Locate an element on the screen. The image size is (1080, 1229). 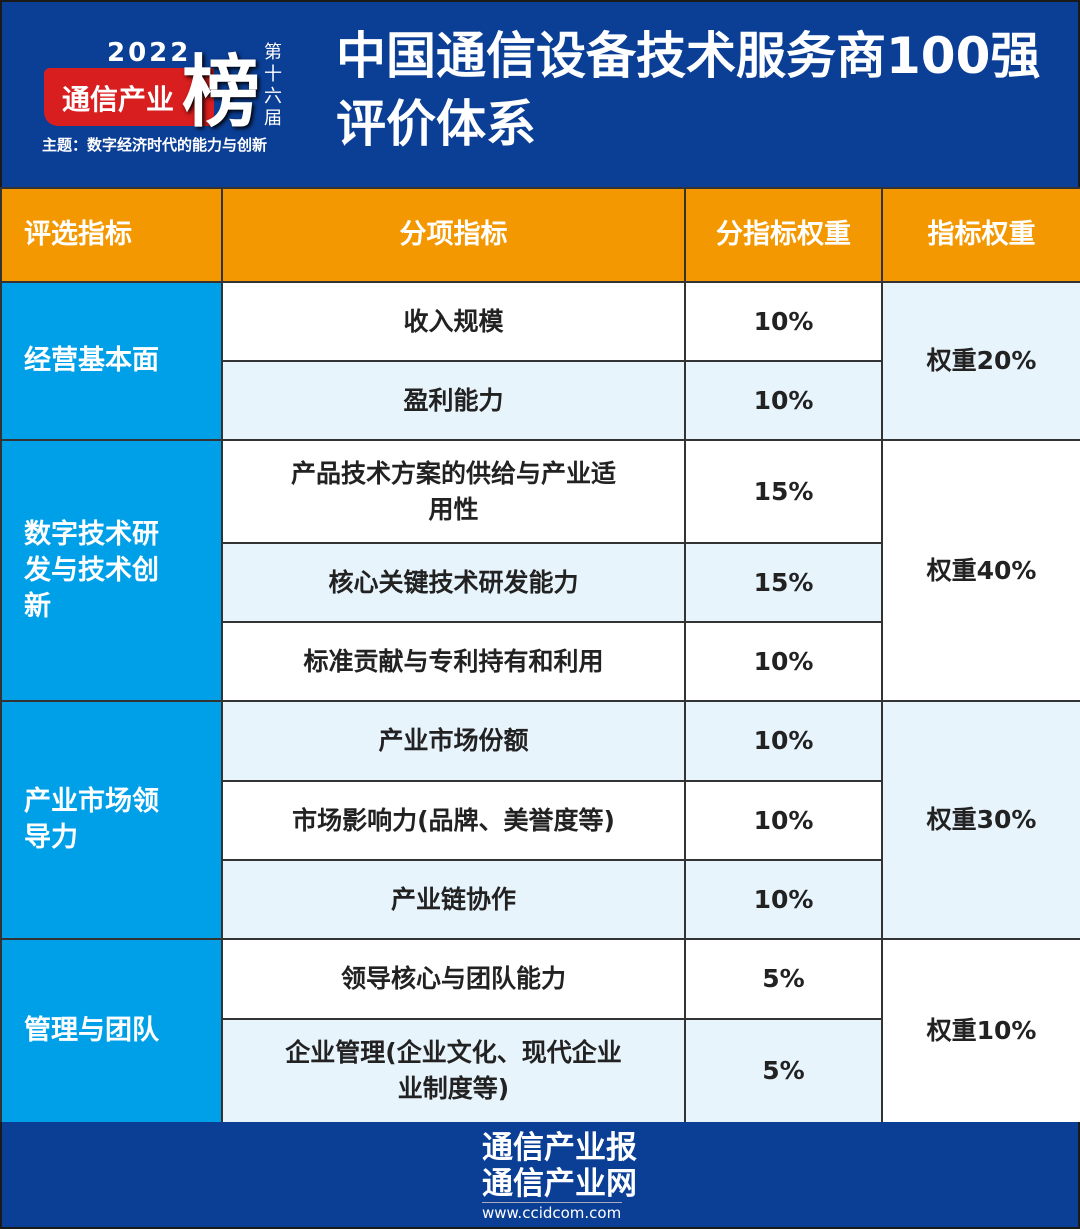
indicator-weight-cell: 权重30% is located at coordinates (980, 820).